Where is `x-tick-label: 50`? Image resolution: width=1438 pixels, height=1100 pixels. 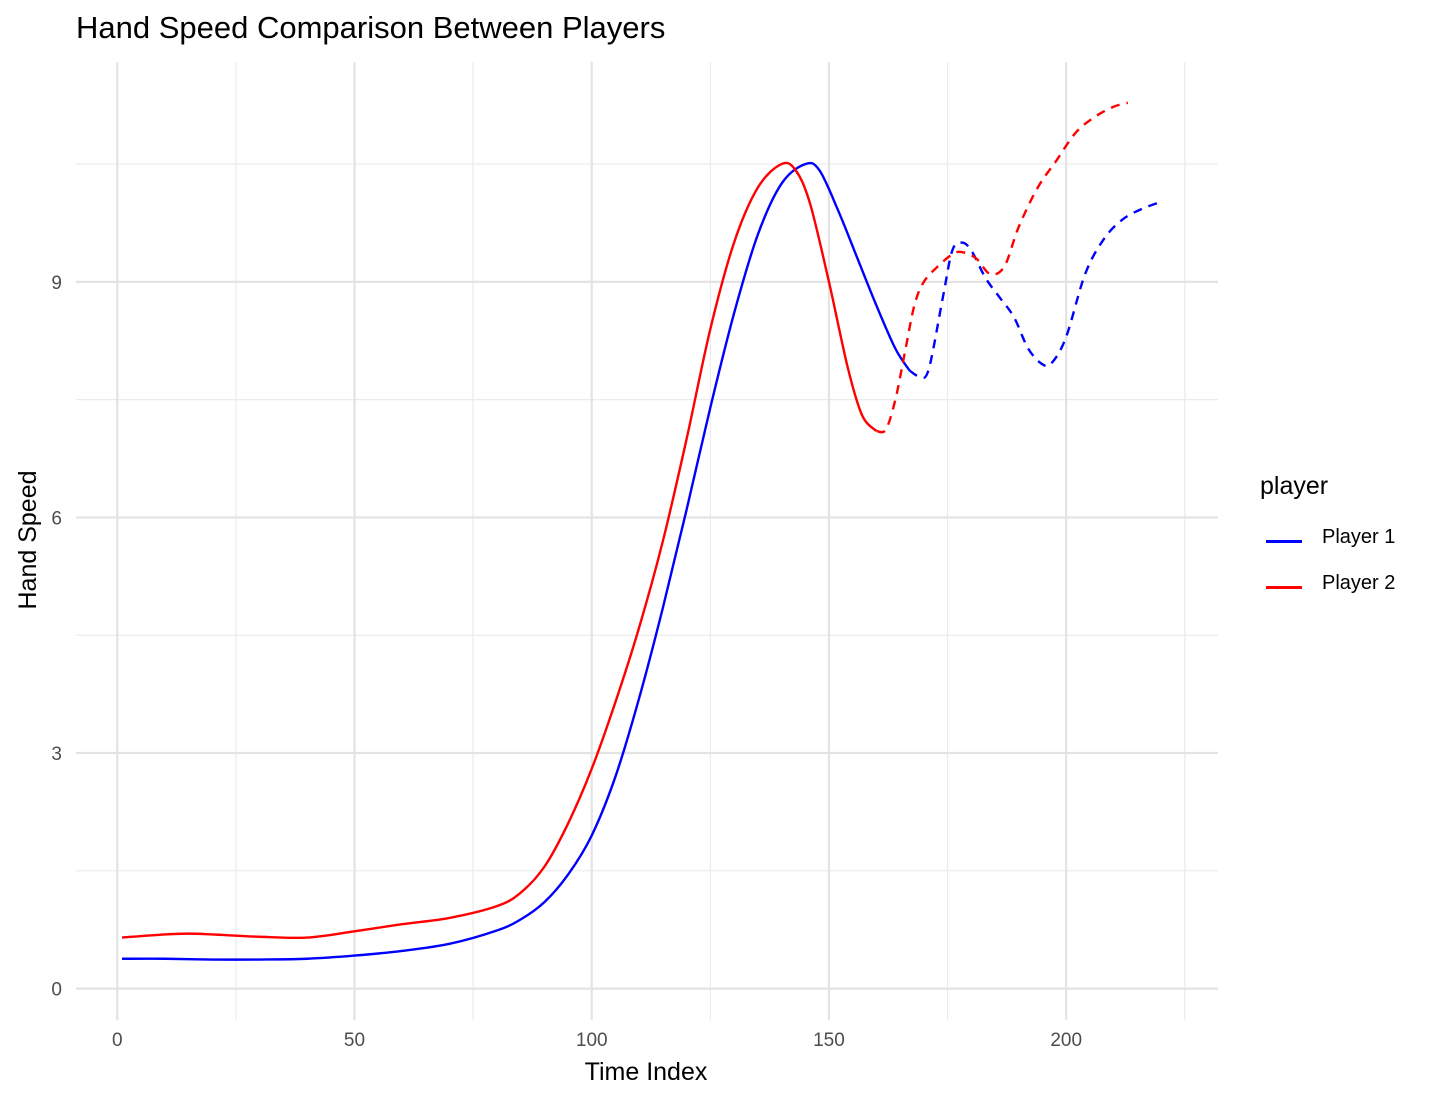 x-tick-label: 50 is located at coordinates (354, 1040).